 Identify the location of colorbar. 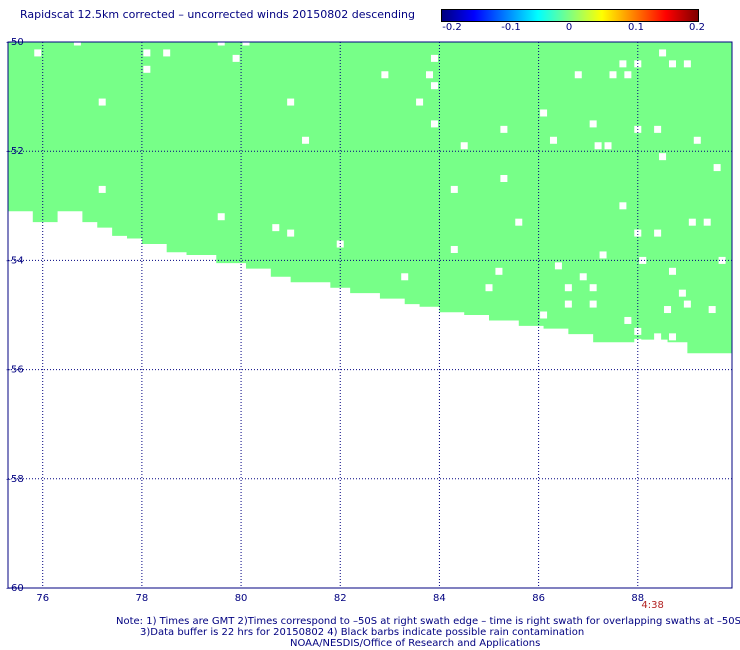
(570, 15).